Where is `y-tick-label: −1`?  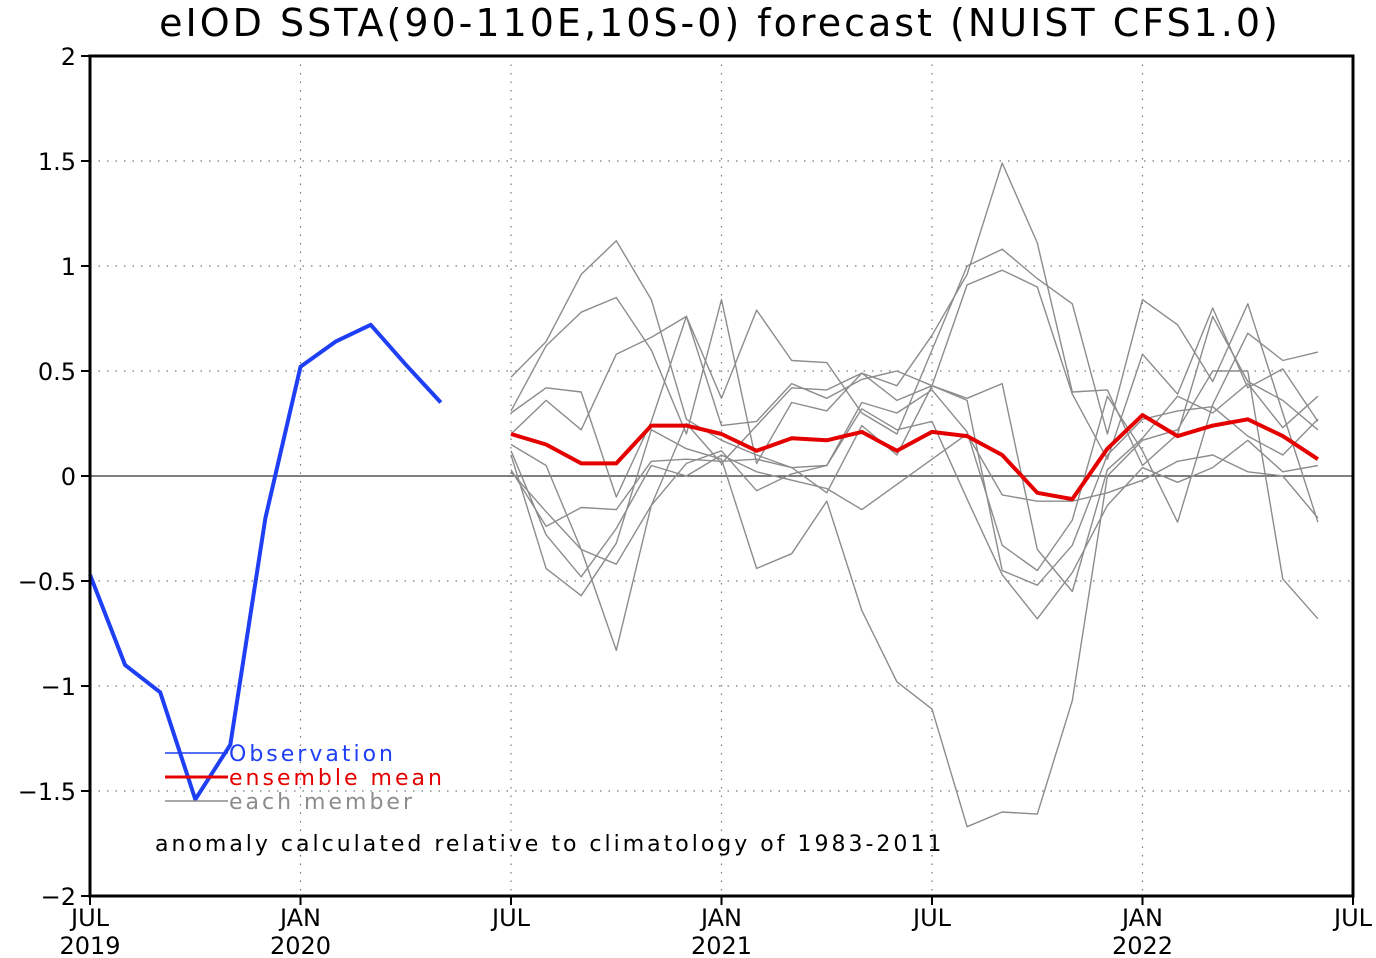
y-tick-label: −1 is located at coordinates (58, 687).